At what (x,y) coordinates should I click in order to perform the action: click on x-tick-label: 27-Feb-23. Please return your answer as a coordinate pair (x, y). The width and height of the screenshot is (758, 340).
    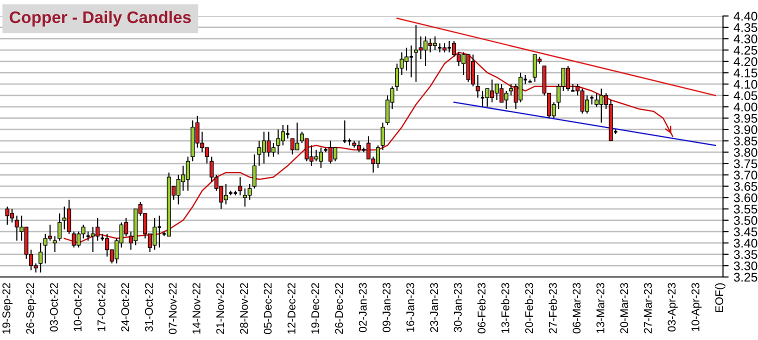
    Looking at the image, I should click on (552, 308).